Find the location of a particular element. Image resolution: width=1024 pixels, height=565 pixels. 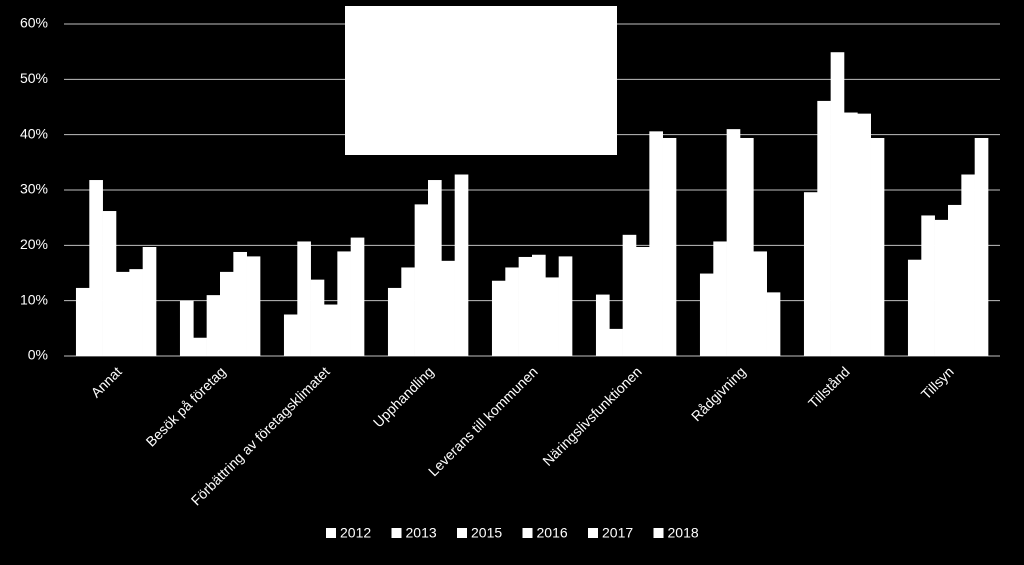

y-tick-label: 40% is located at coordinates (34, 133).